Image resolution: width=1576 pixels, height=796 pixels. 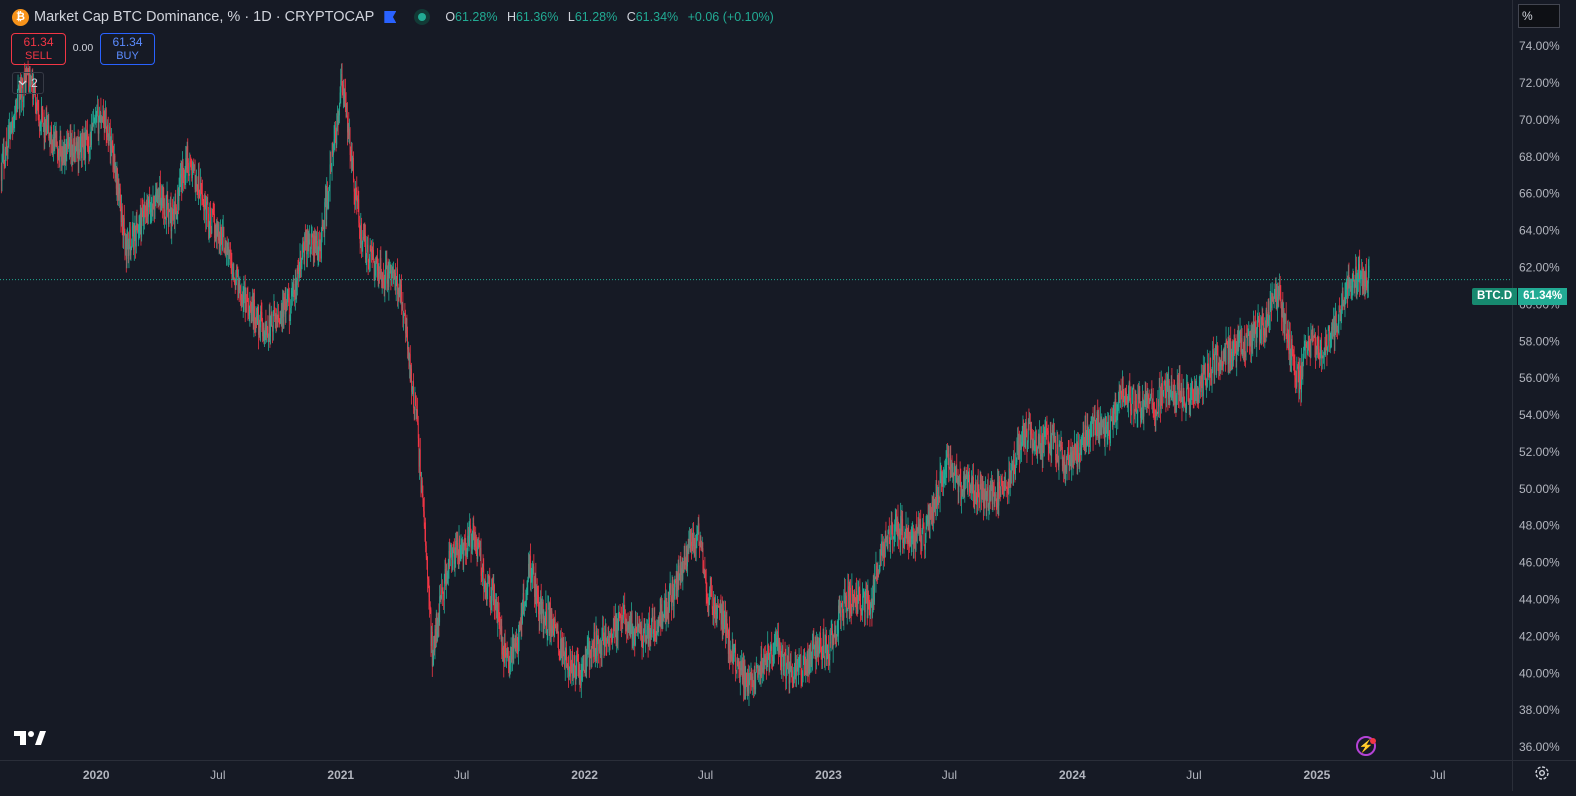 What do you see at coordinates (28, 83) in the screenshot?
I see `indicators-toggle: 2` at bounding box center [28, 83].